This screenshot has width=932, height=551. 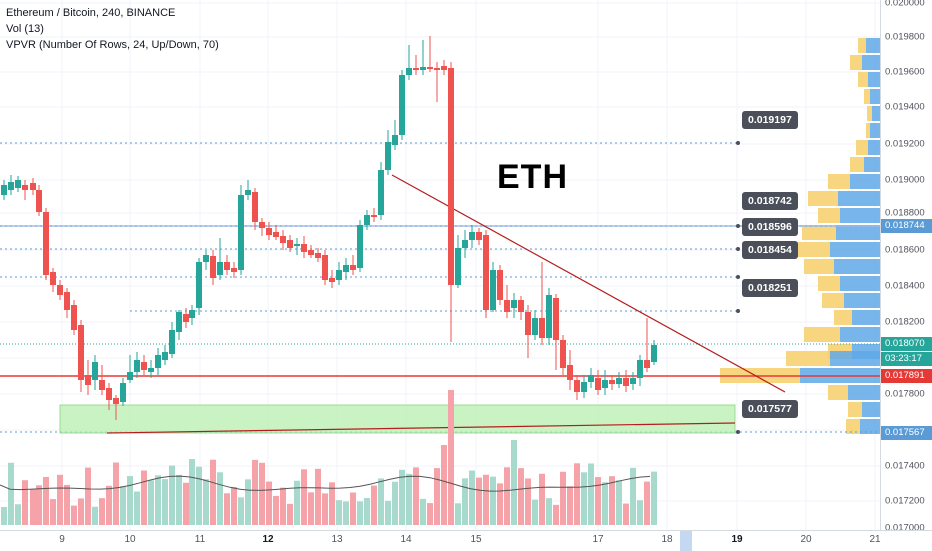 What do you see at coordinates (325, 483) in the screenshot?
I see `volume-moving-average` at bounding box center [325, 483].